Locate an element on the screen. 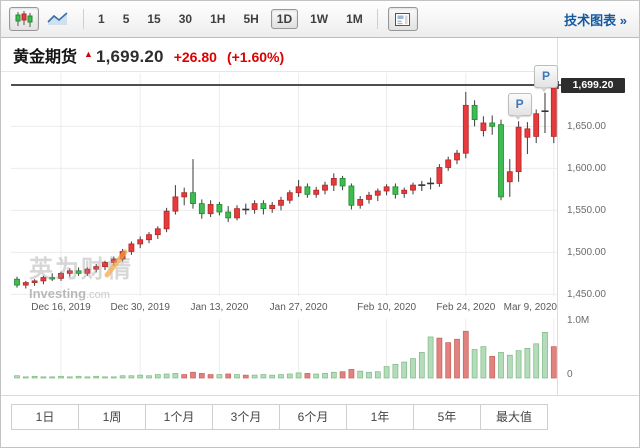 This screenshot has width=640, height=448. last-price: 1,699.20 is located at coordinates (129, 56).